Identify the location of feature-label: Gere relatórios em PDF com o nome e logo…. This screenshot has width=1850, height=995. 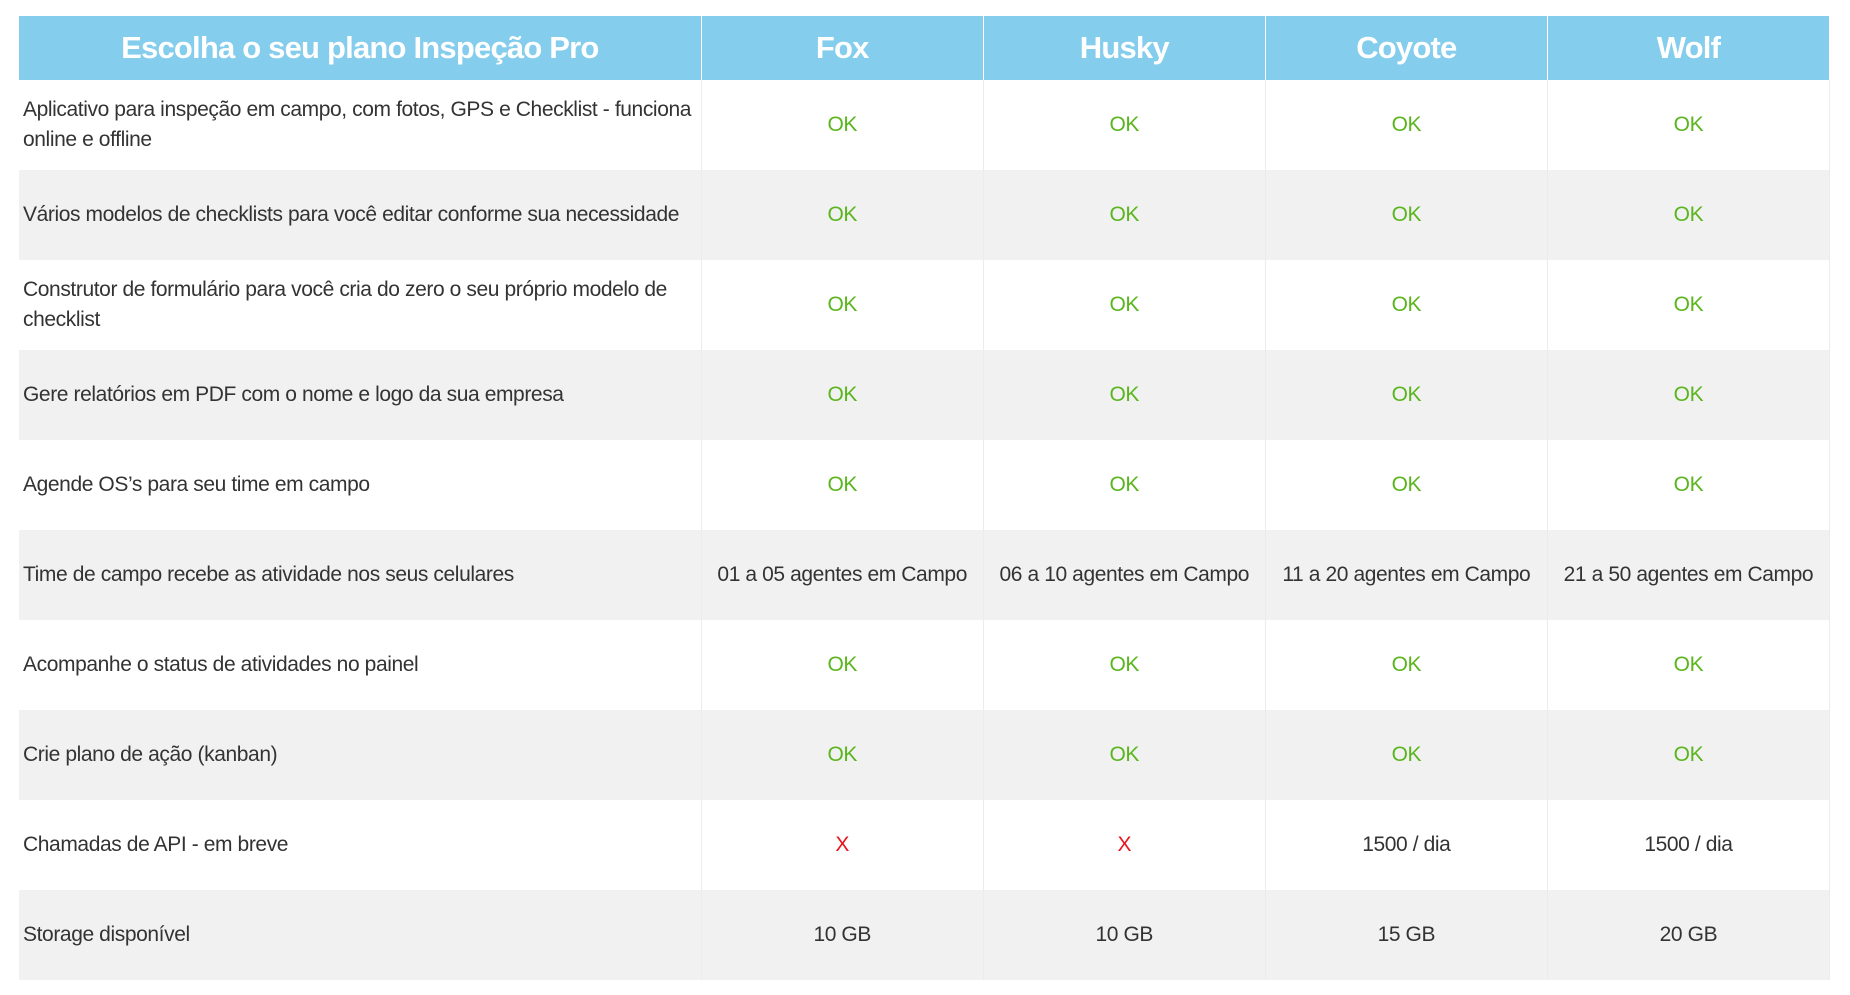
(360, 395).